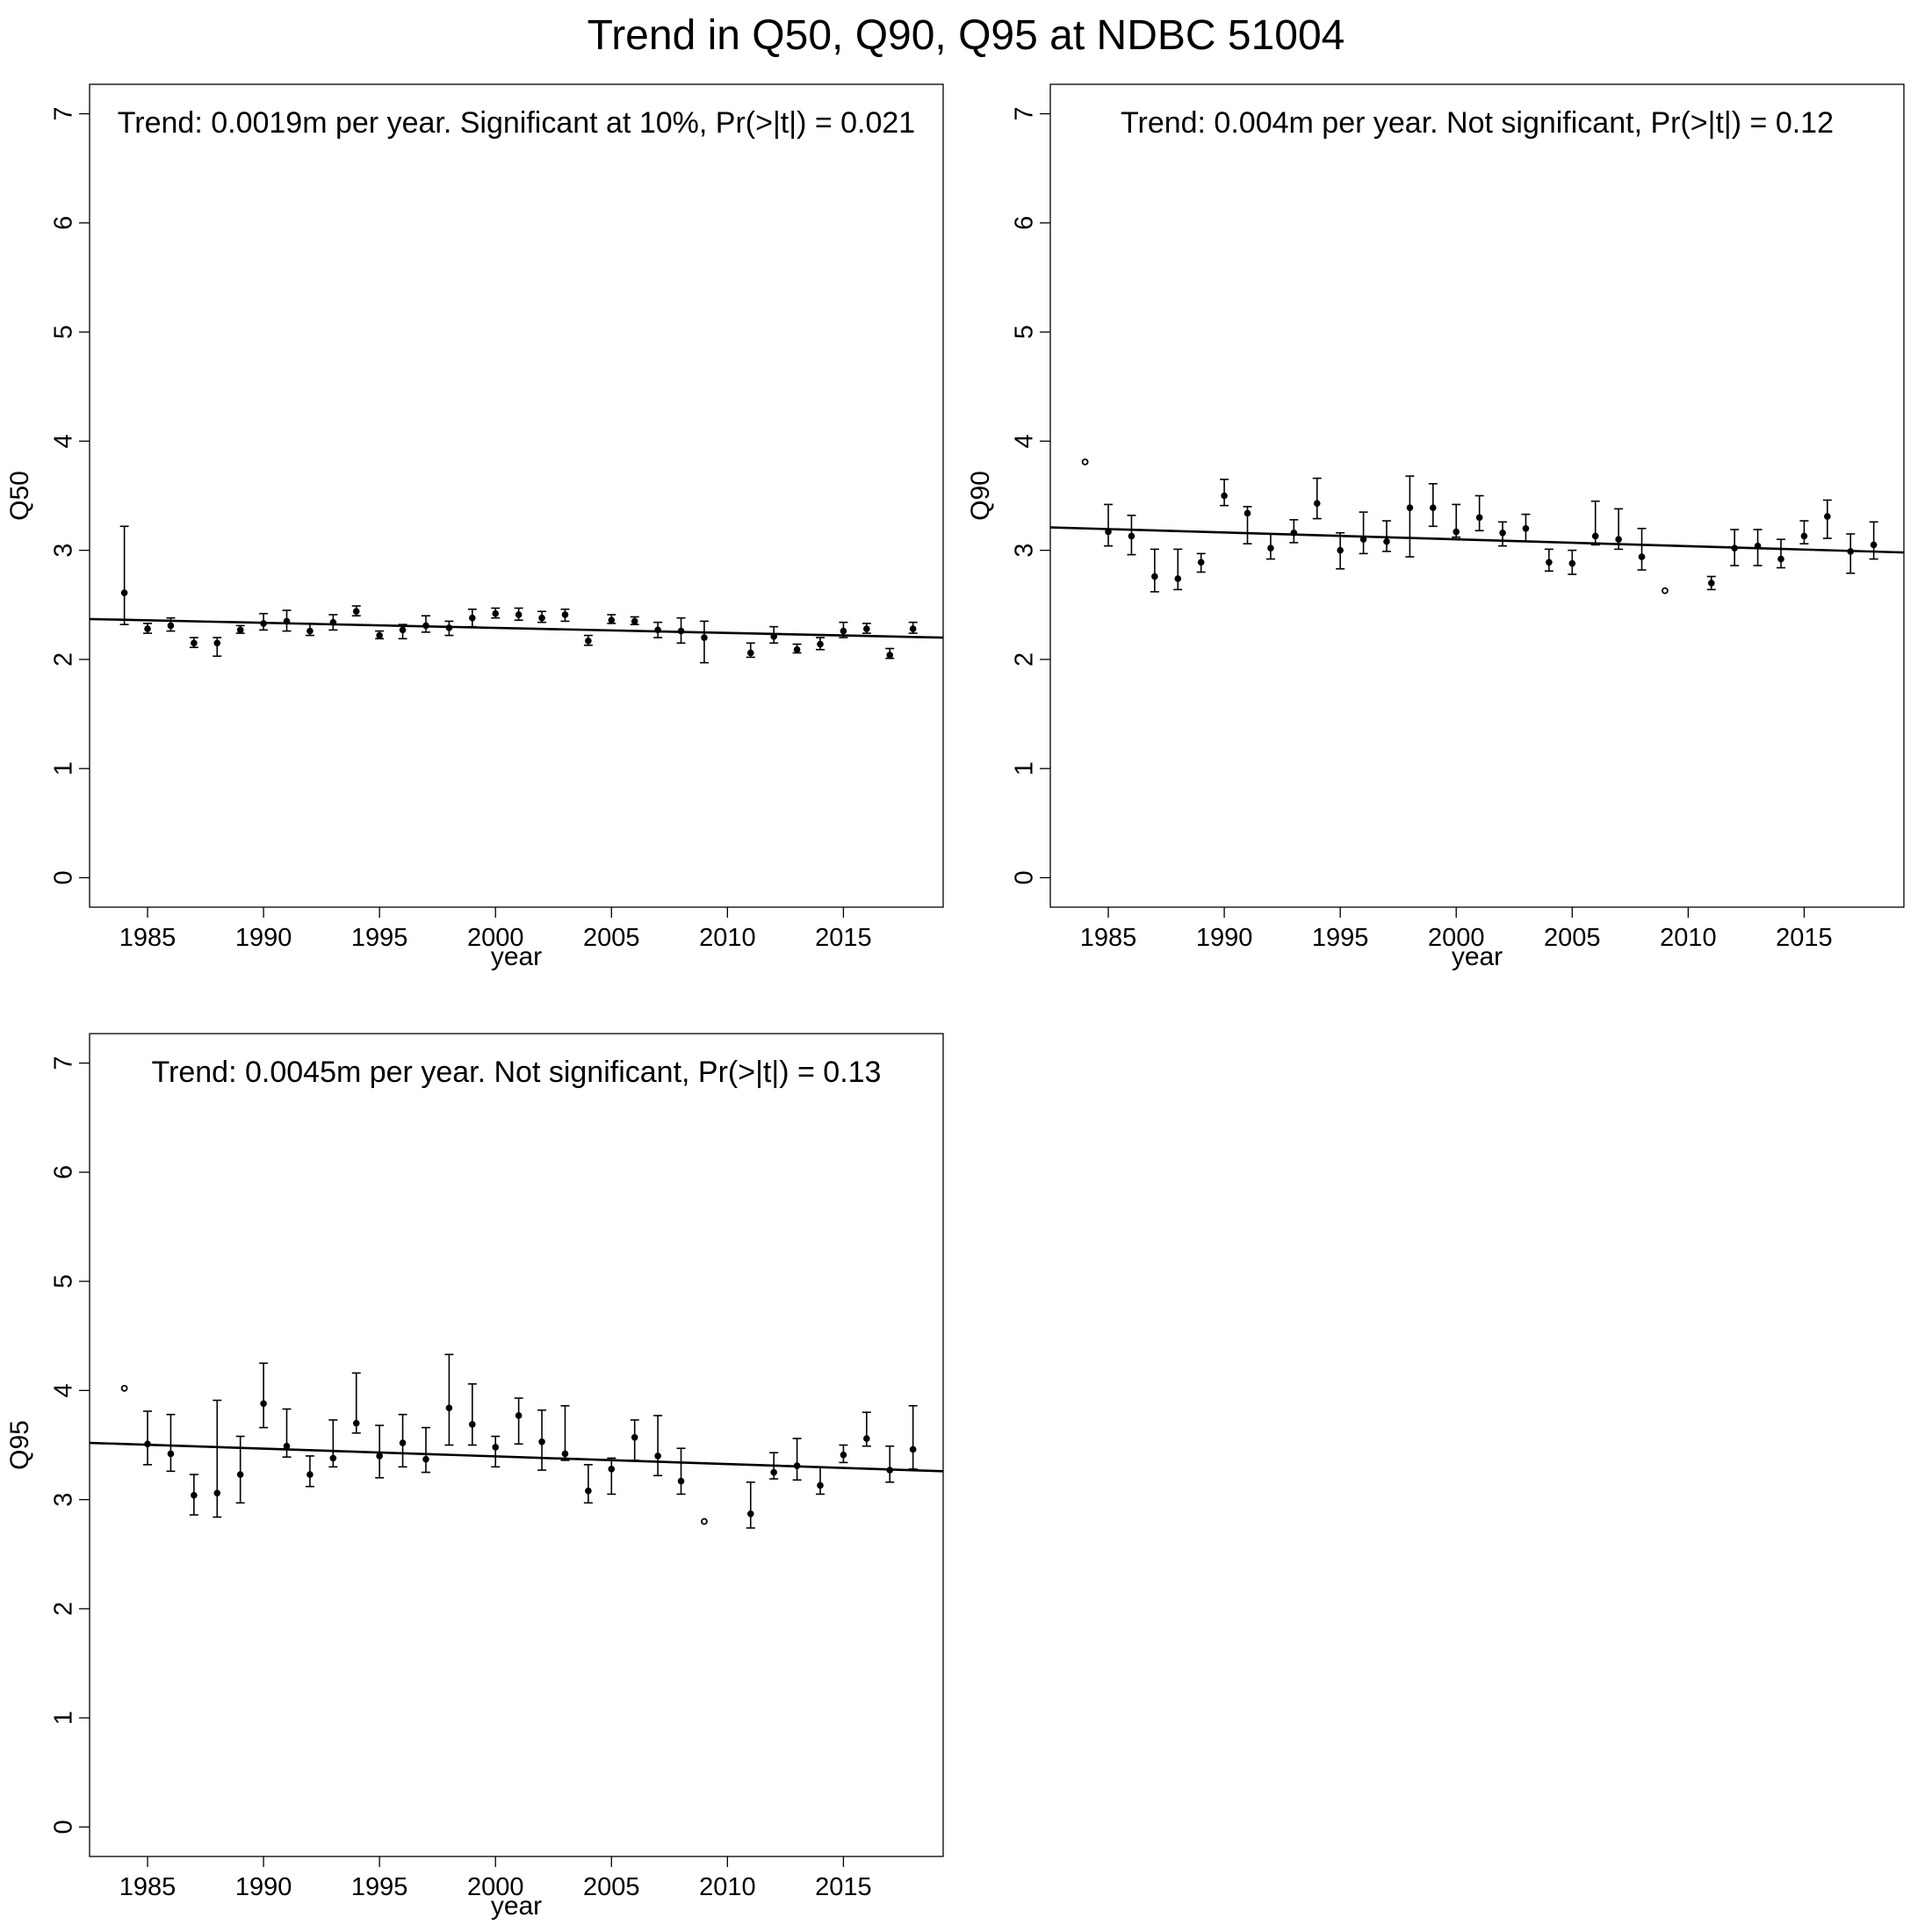 This screenshot has height=1932, width=1932. What do you see at coordinates (1025, 877) in the screenshot?
I see `y-tick-label: 0` at bounding box center [1025, 877].